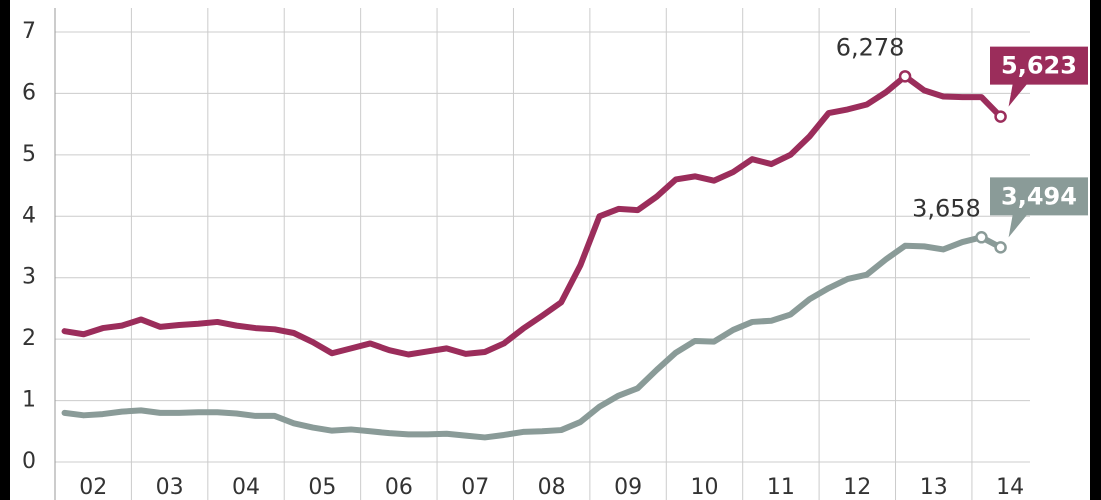 This screenshot has height=500, width=1101. What do you see at coordinates (857, 487) in the screenshot?
I see `x-tick-label: 12` at bounding box center [857, 487].